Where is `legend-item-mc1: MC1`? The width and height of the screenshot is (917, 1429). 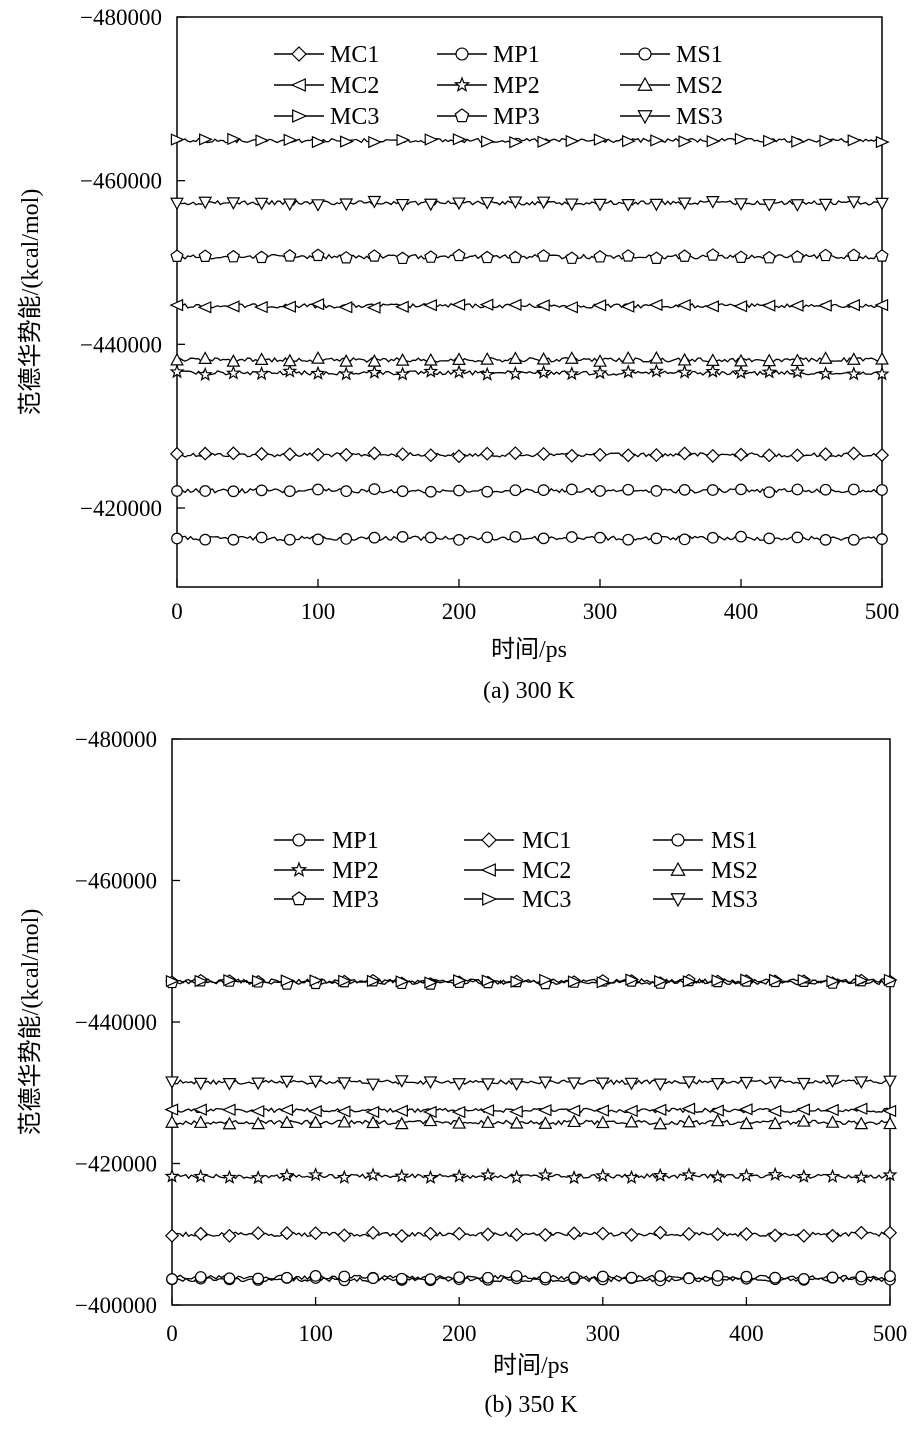 legend-item-mc1: MC1 is located at coordinates (326, 55).